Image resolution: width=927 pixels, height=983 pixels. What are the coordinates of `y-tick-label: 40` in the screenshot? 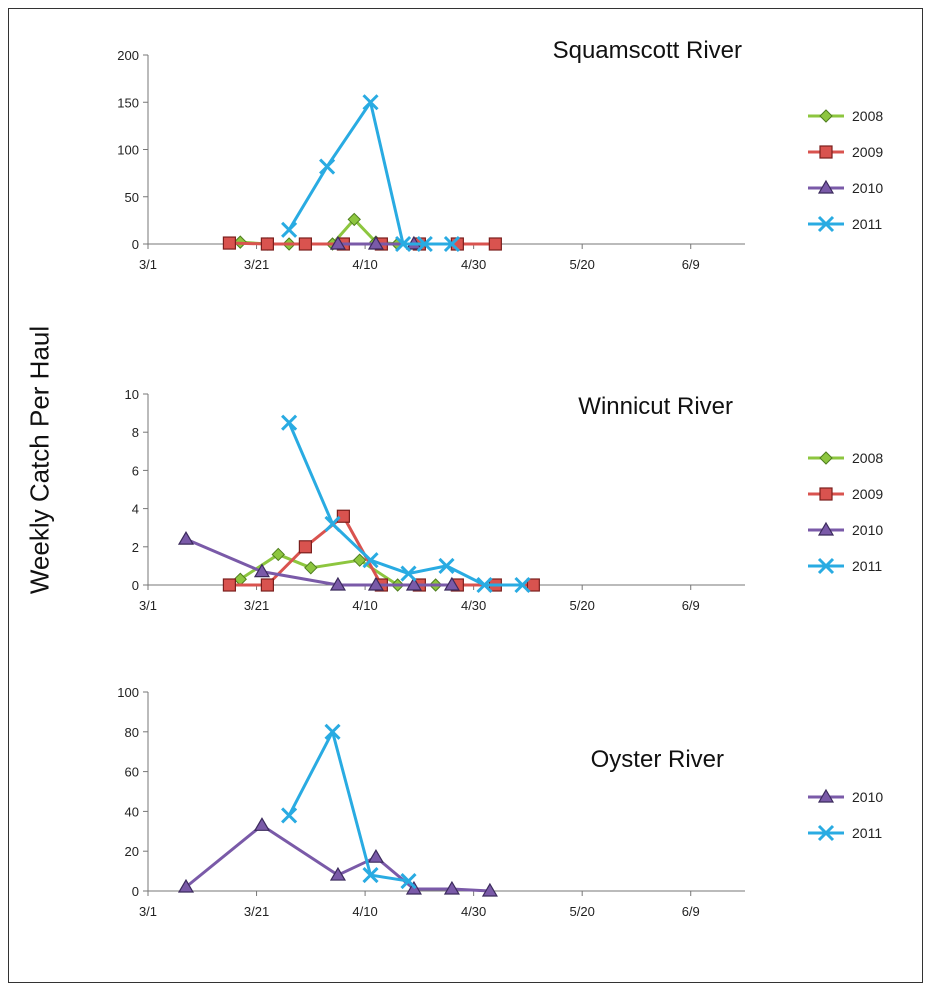 It's located at (132, 811).